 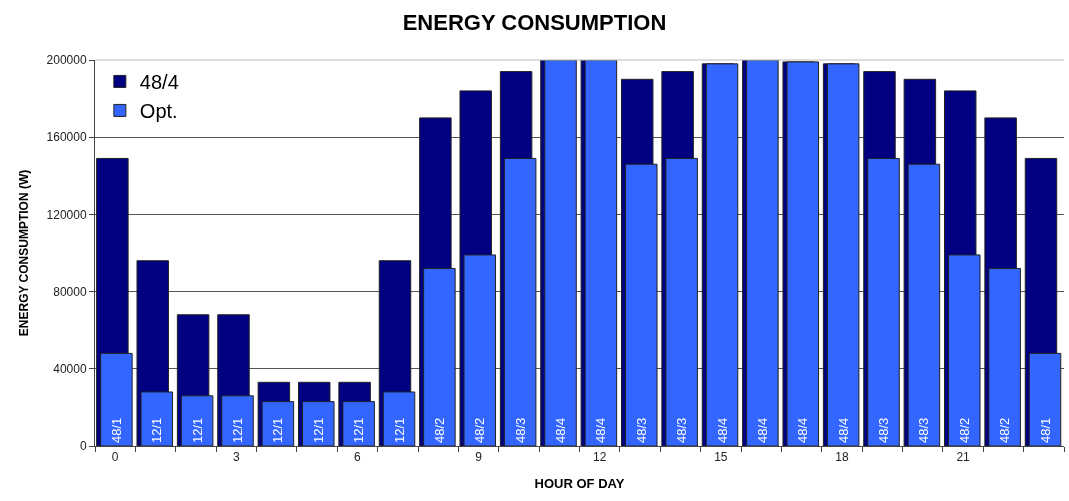 I want to click on y-tick-label: 80000, so click(x=70, y=291).